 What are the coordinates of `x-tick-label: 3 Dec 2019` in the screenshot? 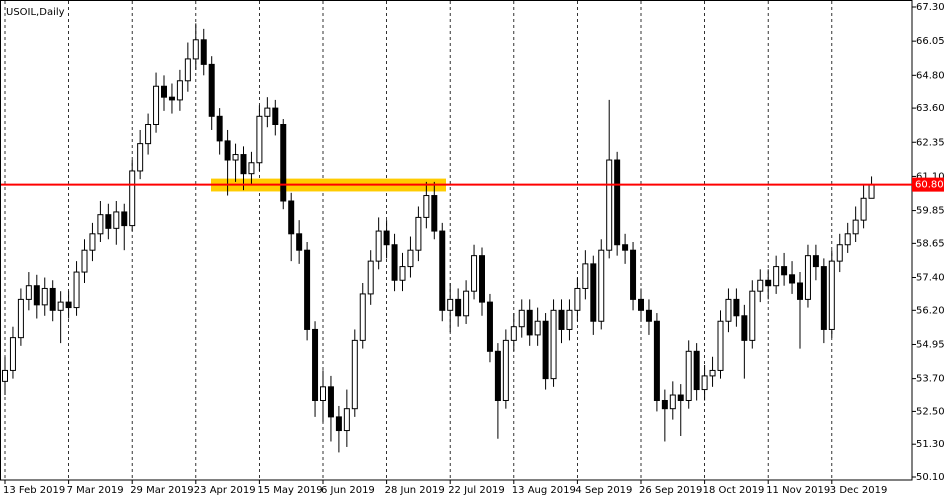 It's located at (859, 490).